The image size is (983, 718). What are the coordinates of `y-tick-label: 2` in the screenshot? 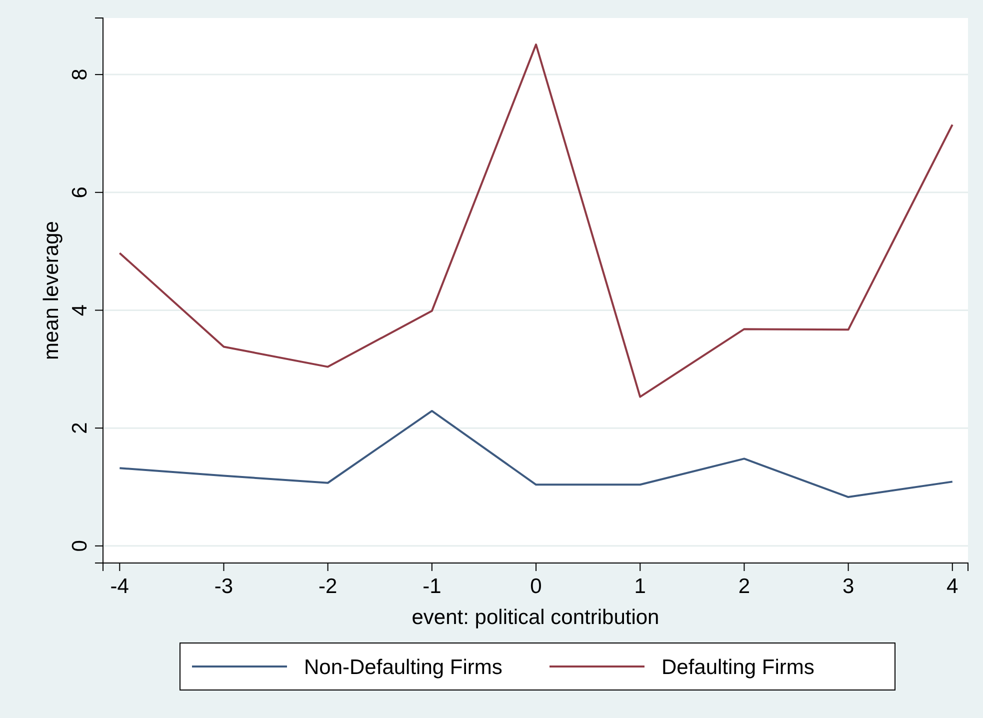 It's located at (80, 428).